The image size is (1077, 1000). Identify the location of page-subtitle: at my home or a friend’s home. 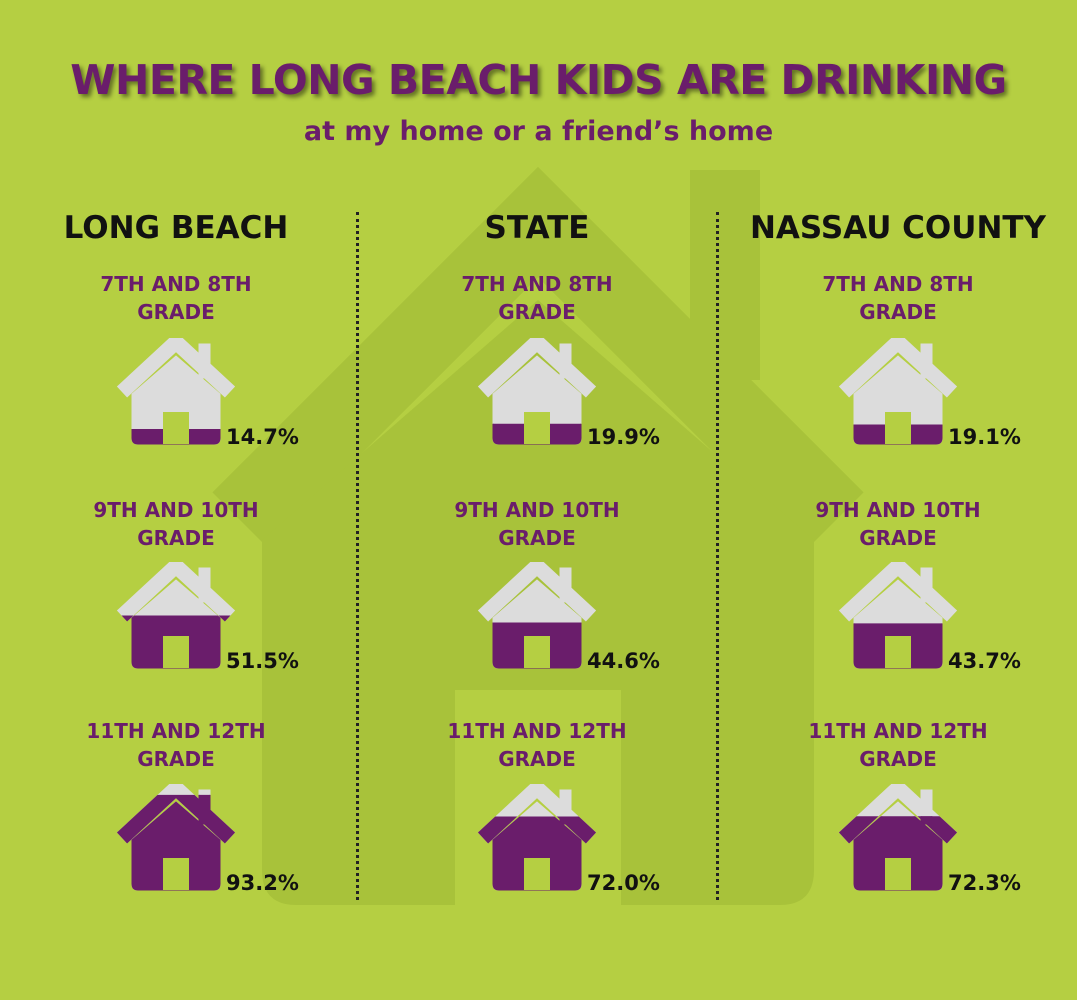
(538, 131).